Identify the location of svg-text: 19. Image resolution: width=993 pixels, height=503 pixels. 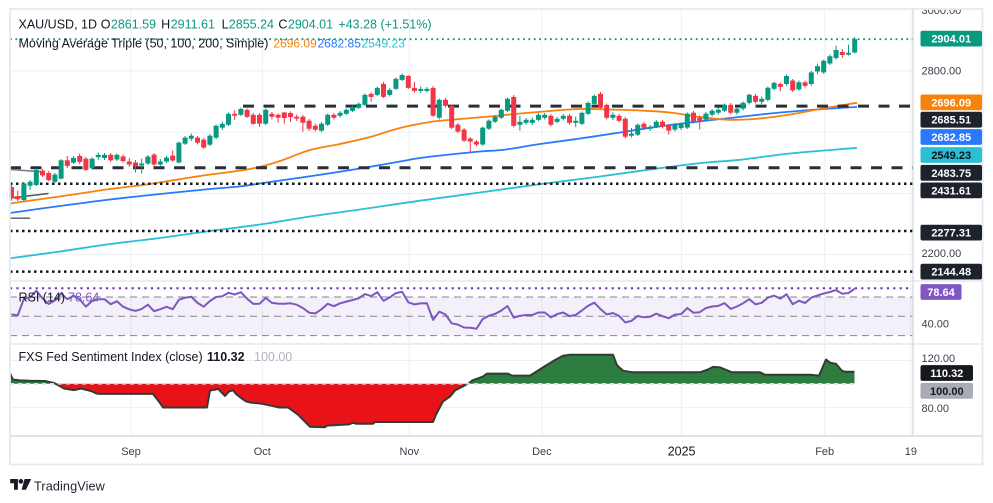
(911, 452).